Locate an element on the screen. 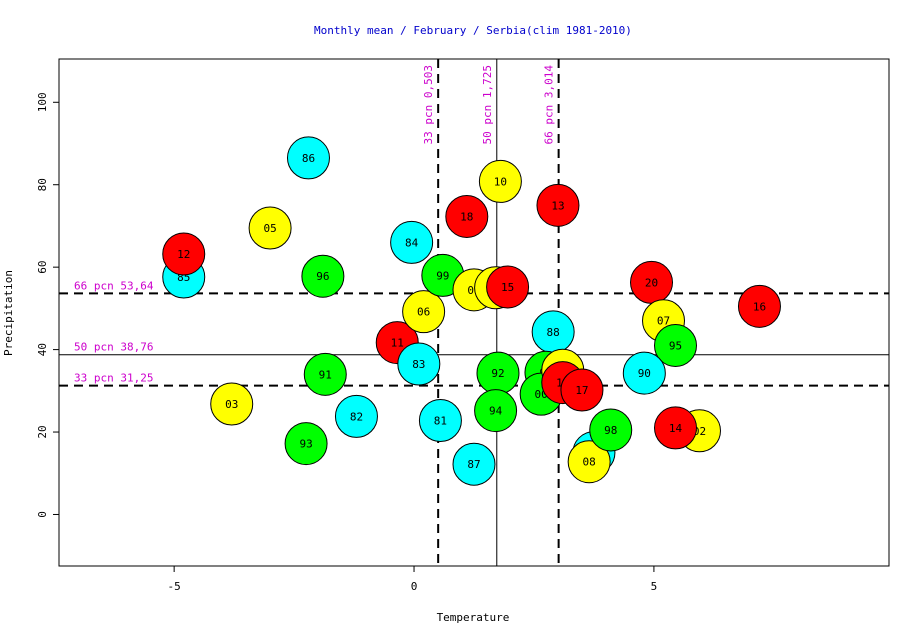 This screenshot has height=640, width=921. data-point-label: 10 is located at coordinates (500, 181).